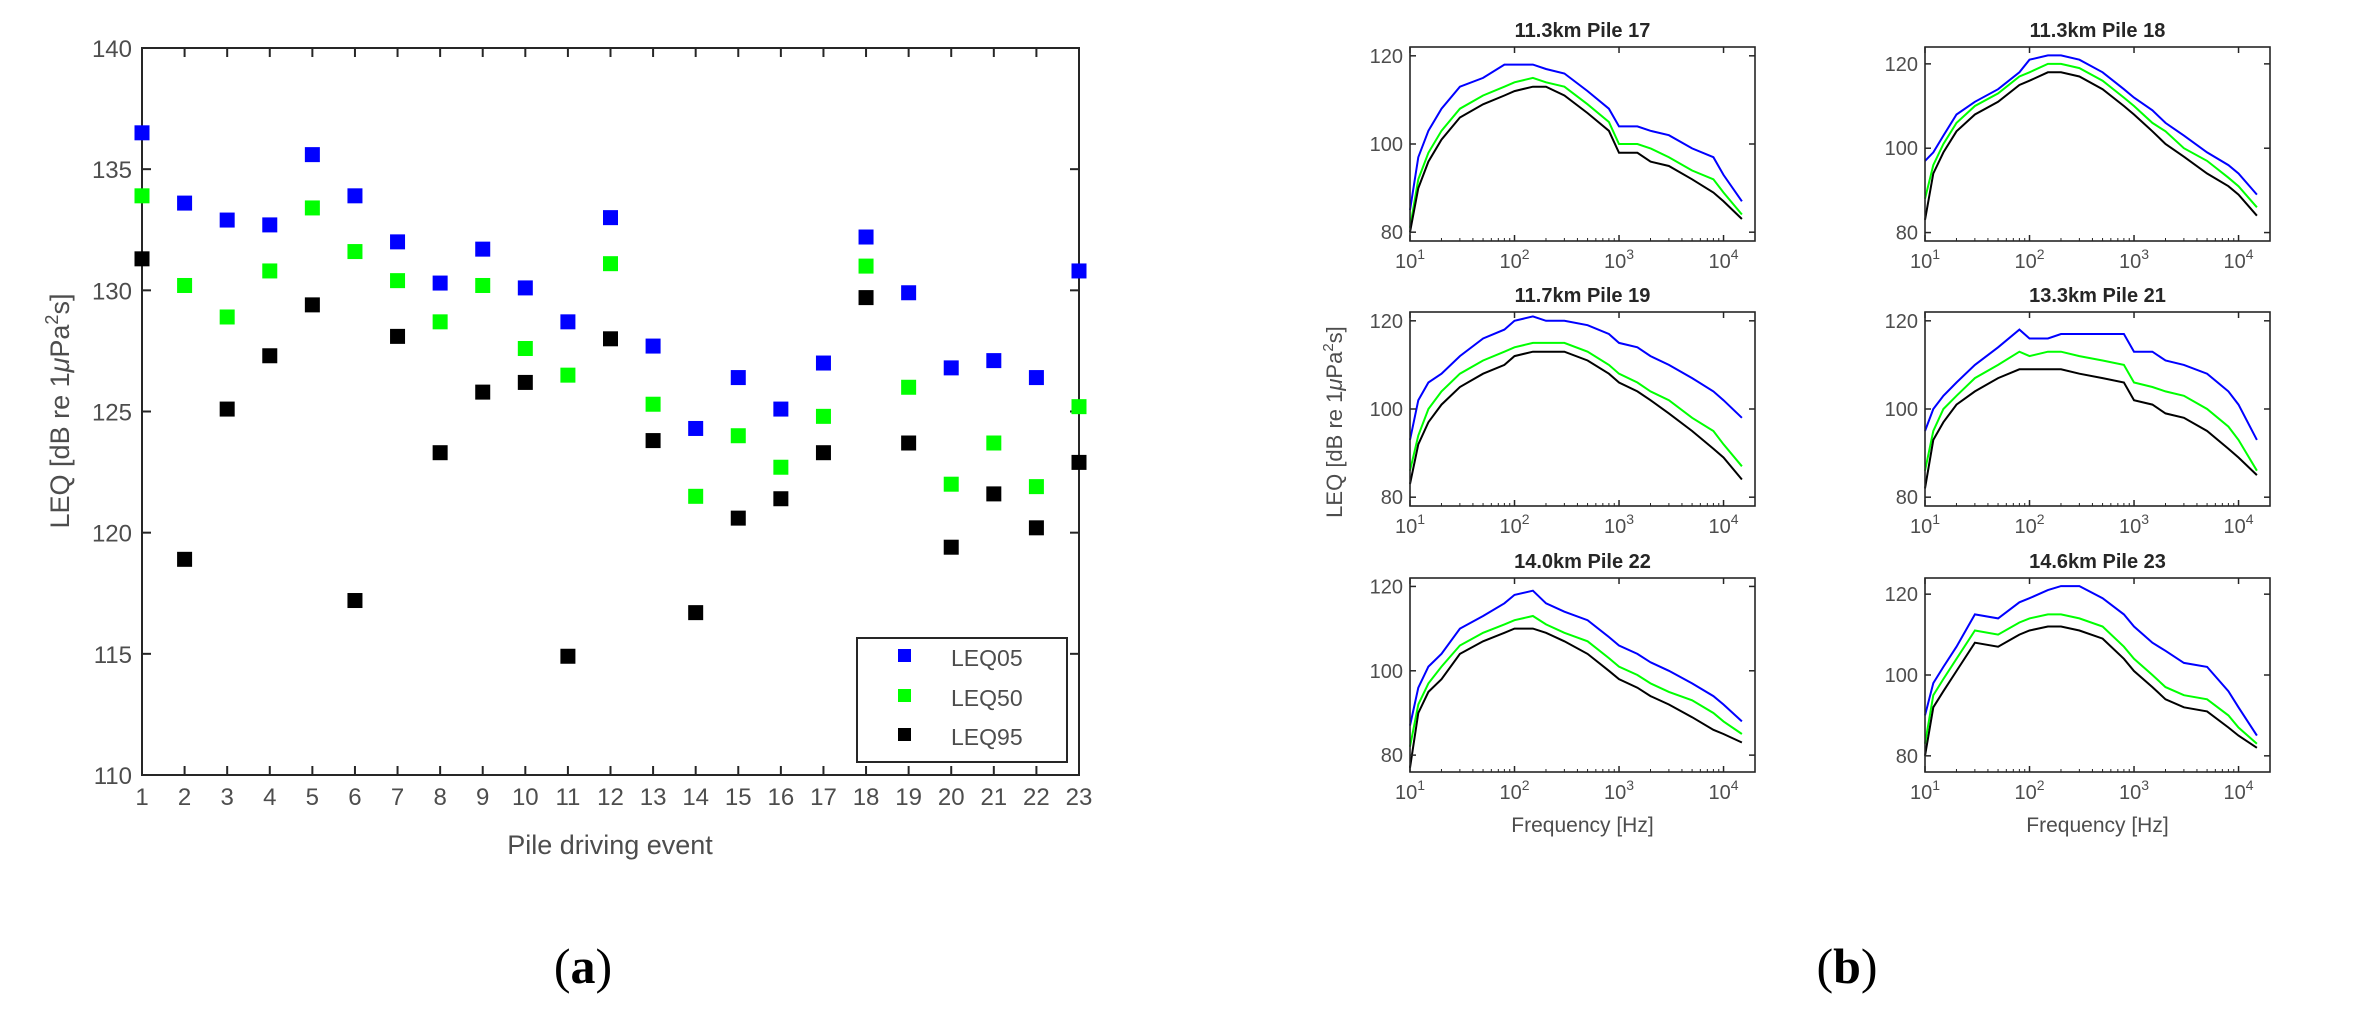  Describe the element at coordinates (951, 797) in the screenshot. I see `a-x-tick-label: 20` at that location.